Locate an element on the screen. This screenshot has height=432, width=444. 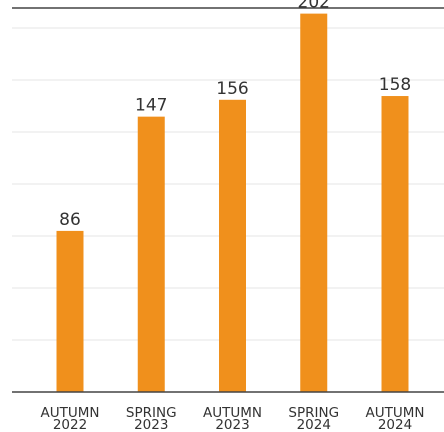
bar-value-label: 86 is located at coordinates (70, 220).